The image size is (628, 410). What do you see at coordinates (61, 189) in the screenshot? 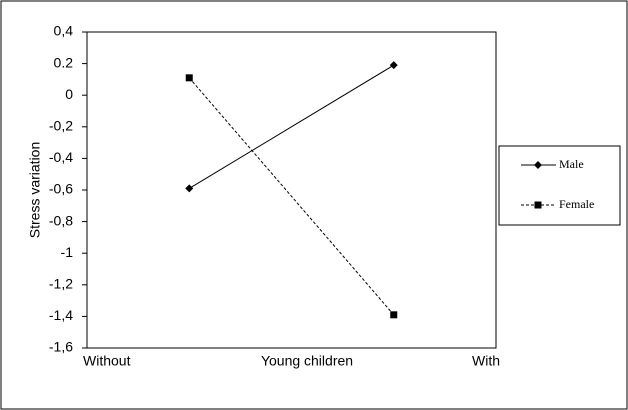
I see `y-tick-label: -0,6` at bounding box center [61, 189].